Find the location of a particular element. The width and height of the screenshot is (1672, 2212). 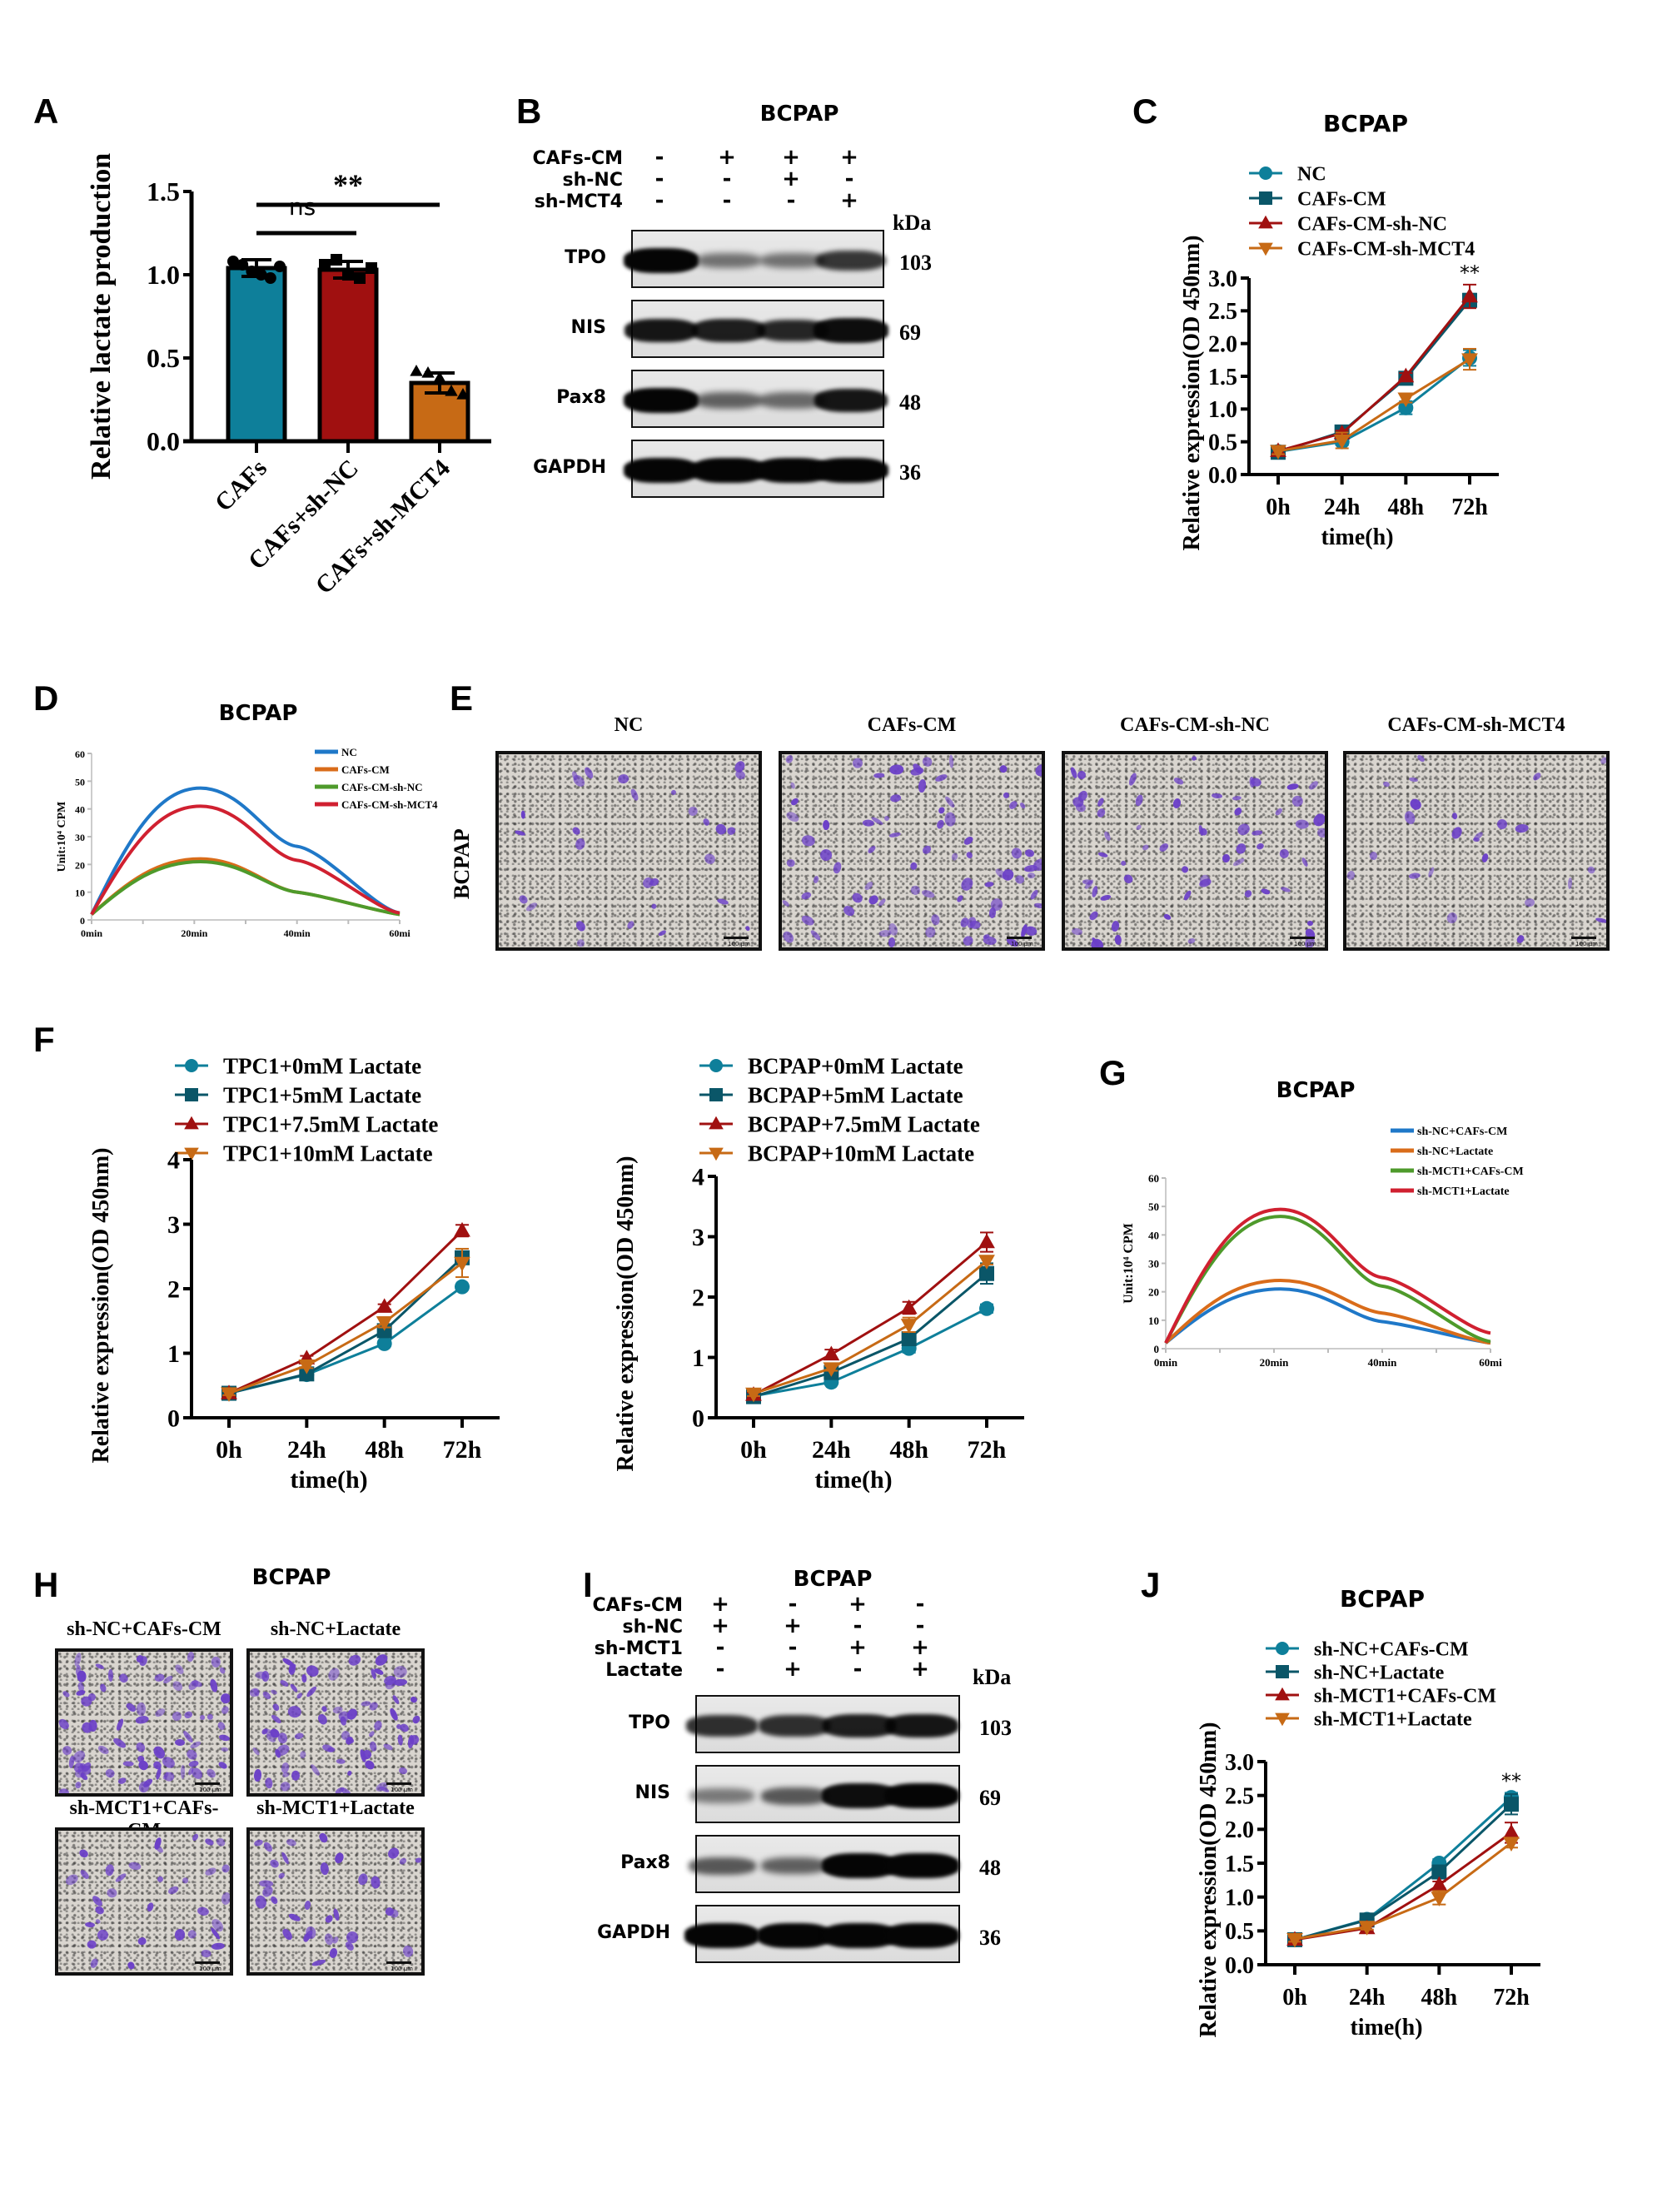

condition-label: CAFs-CM is located at coordinates (637, 1605).